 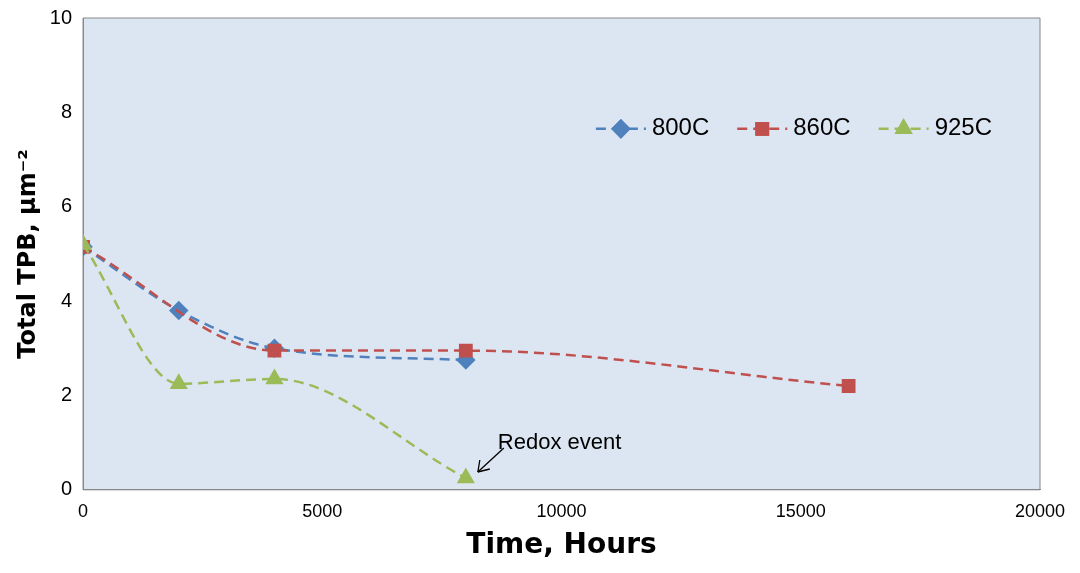 I want to click on legend-label: 925C, so click(x=963, y=127).